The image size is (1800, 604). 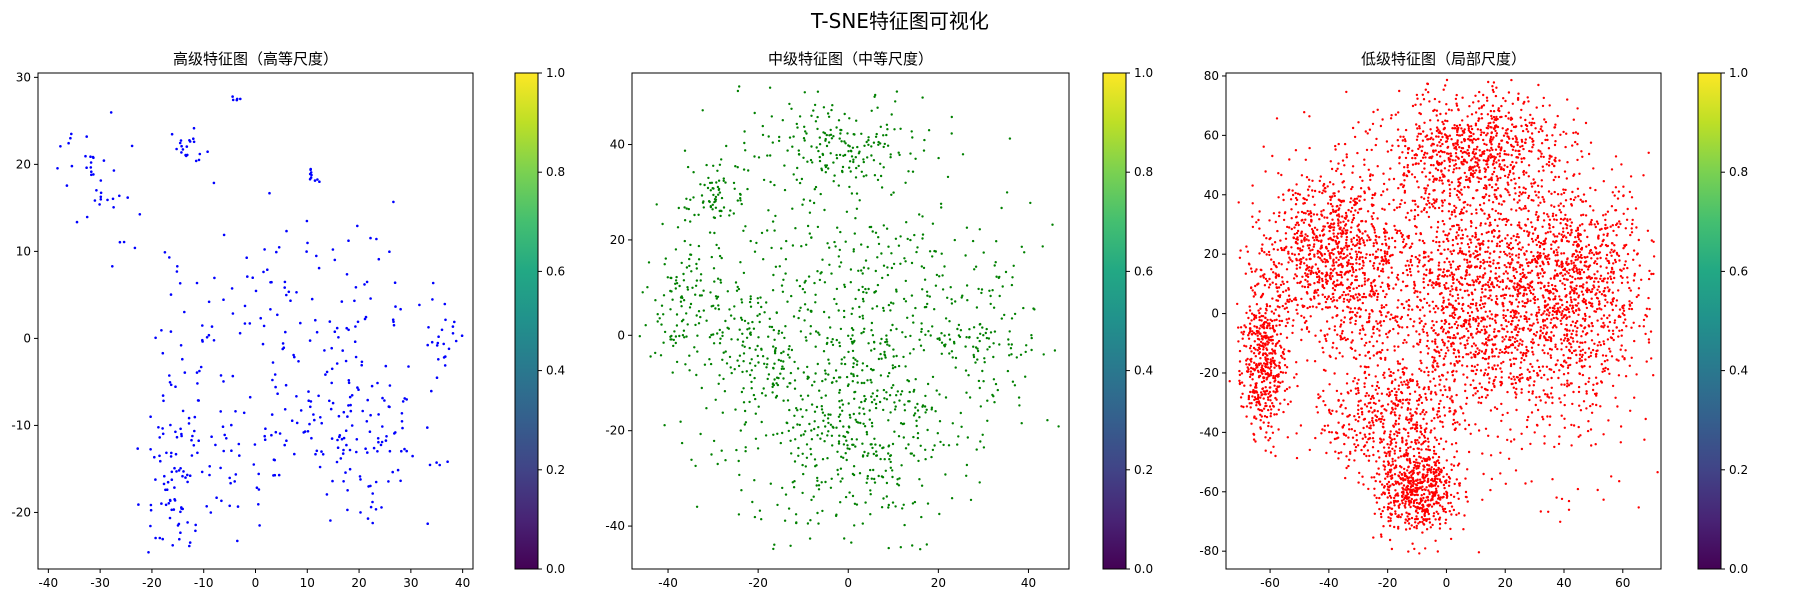 What do you see at coordinates (1143, 569) in the screenshot?
I see `colorbar-tick-label: 0.0` at bounding box center [1143, 569].